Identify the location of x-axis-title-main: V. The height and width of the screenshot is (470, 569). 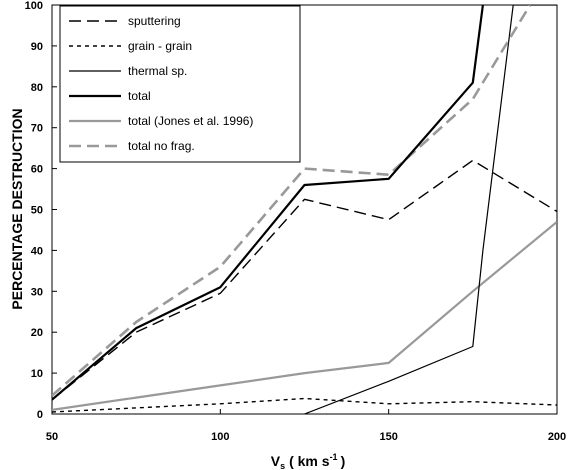
(276, 461).